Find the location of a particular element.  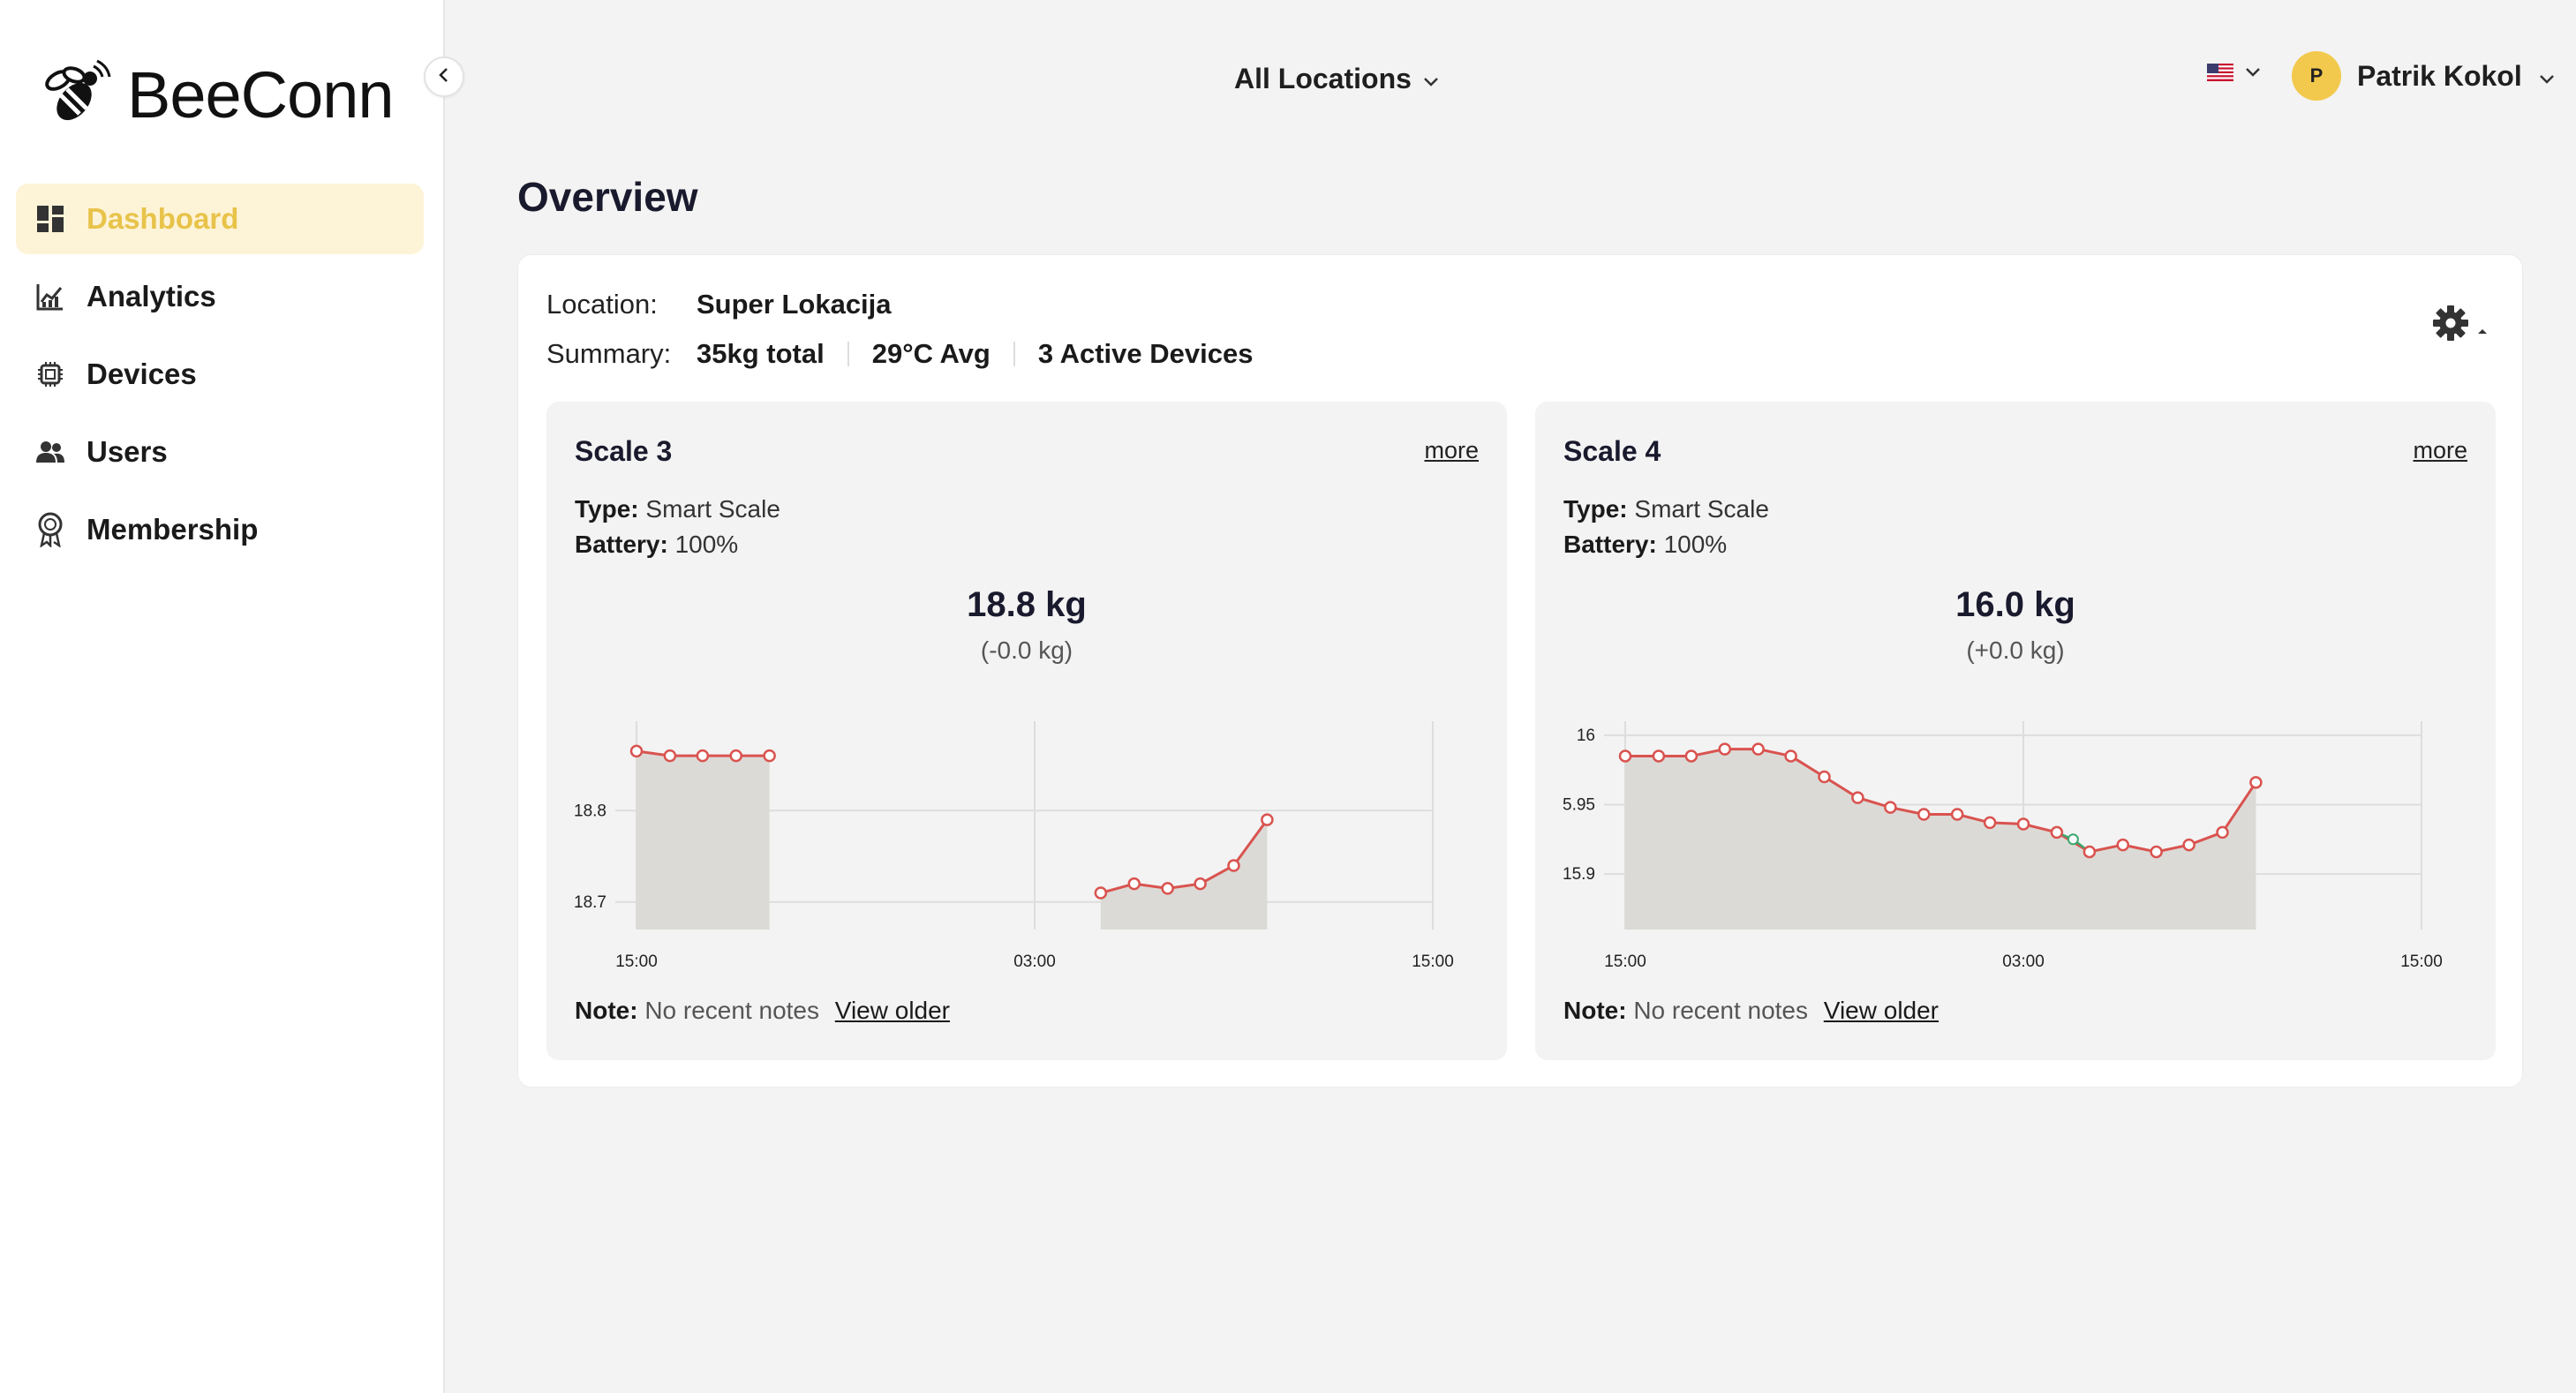

user-name: Patrik Kokol is located at coordinates (2440, 75).